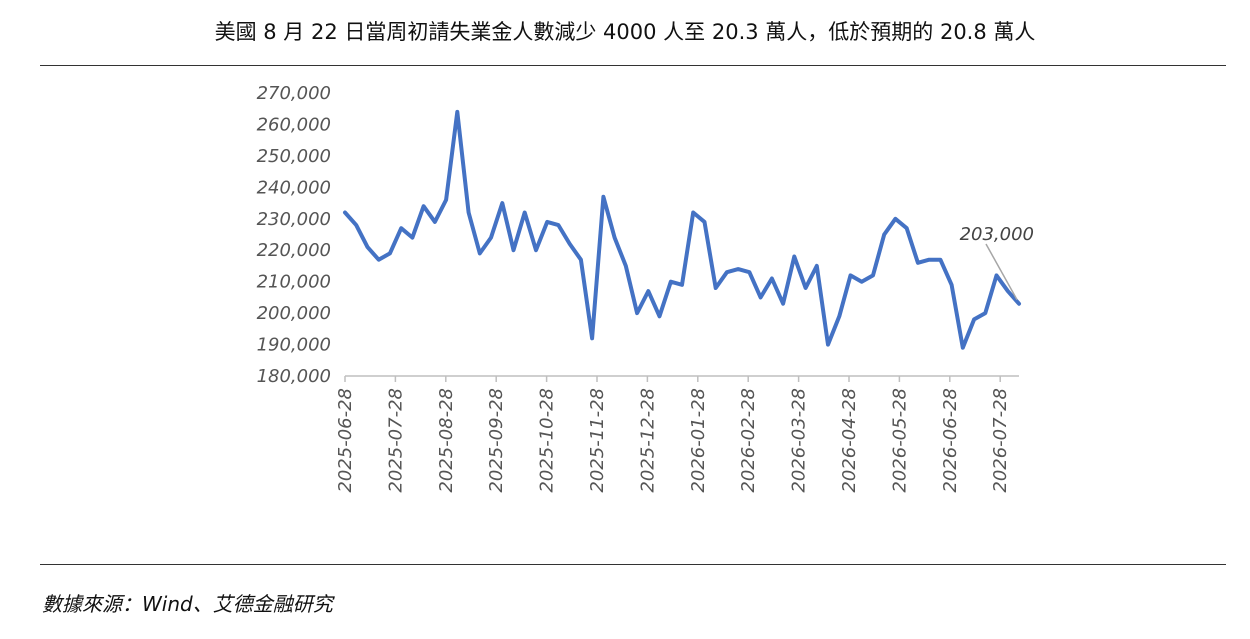  I want to click on source-note: 數據來源：Wind、艾德金融研究, so click(187, 604).